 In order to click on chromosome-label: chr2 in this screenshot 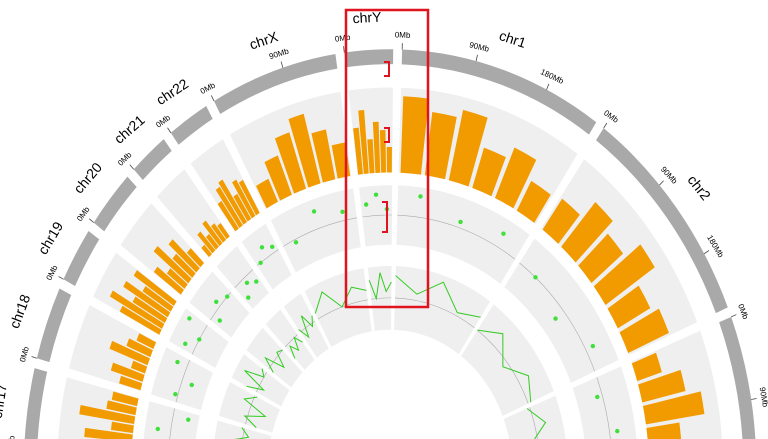, I will do `click(700, 187)`.